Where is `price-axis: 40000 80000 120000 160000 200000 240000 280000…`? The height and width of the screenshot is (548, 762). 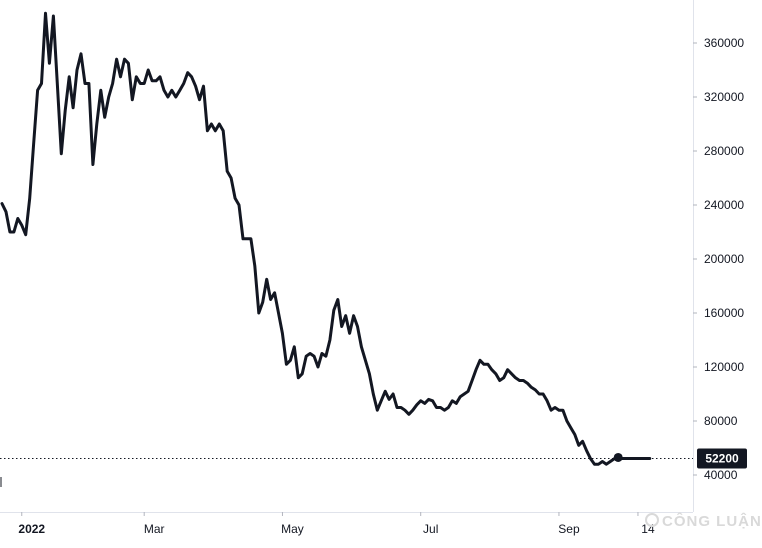
price-axis: 40000 80000 120000 160000 200000 240000 280000… is located at coordinates (727, 271).